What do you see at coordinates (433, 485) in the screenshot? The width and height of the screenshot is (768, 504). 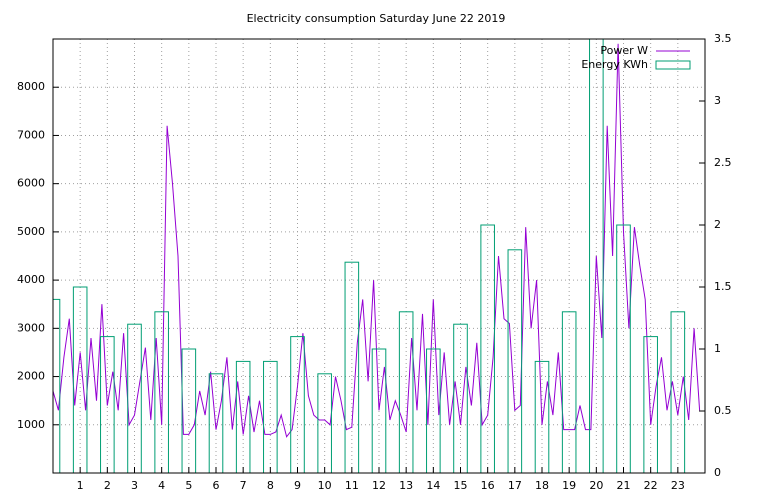 I see `x-tick-label: 14` at bounding box center [433, 485].